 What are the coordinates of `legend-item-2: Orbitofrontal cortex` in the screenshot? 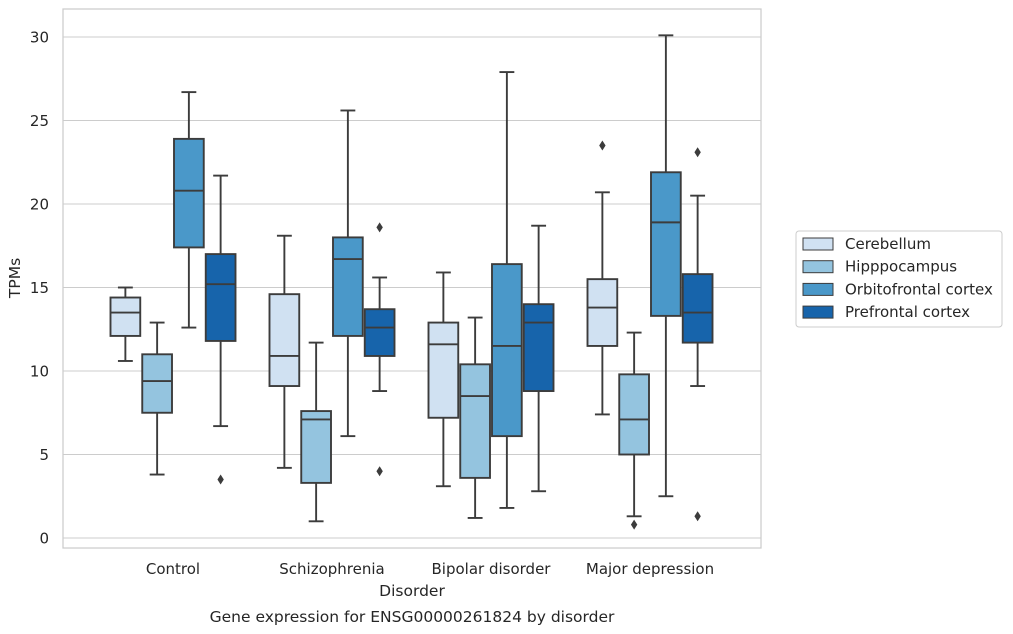 It's located at (897, 289).